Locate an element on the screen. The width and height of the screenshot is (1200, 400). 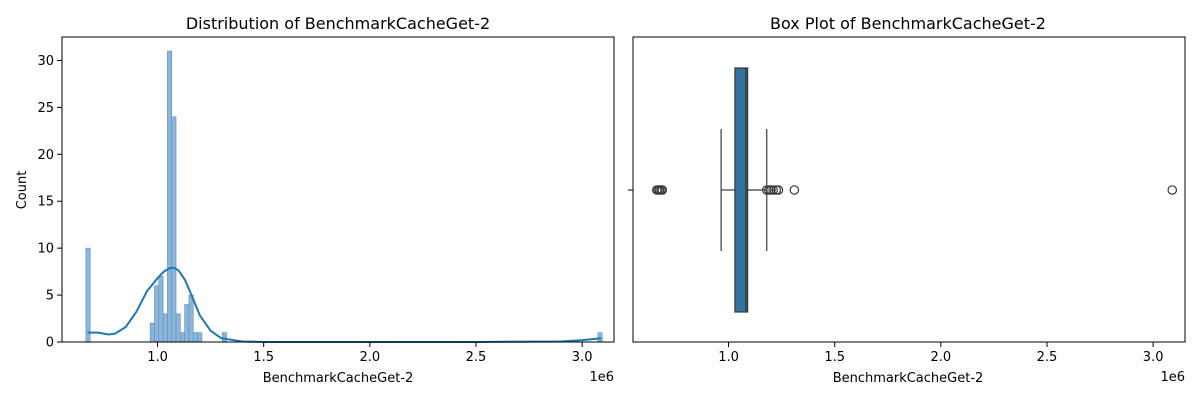
boxplot-x-tick-label-2: 2.0 is located at coordinates (941, 357).